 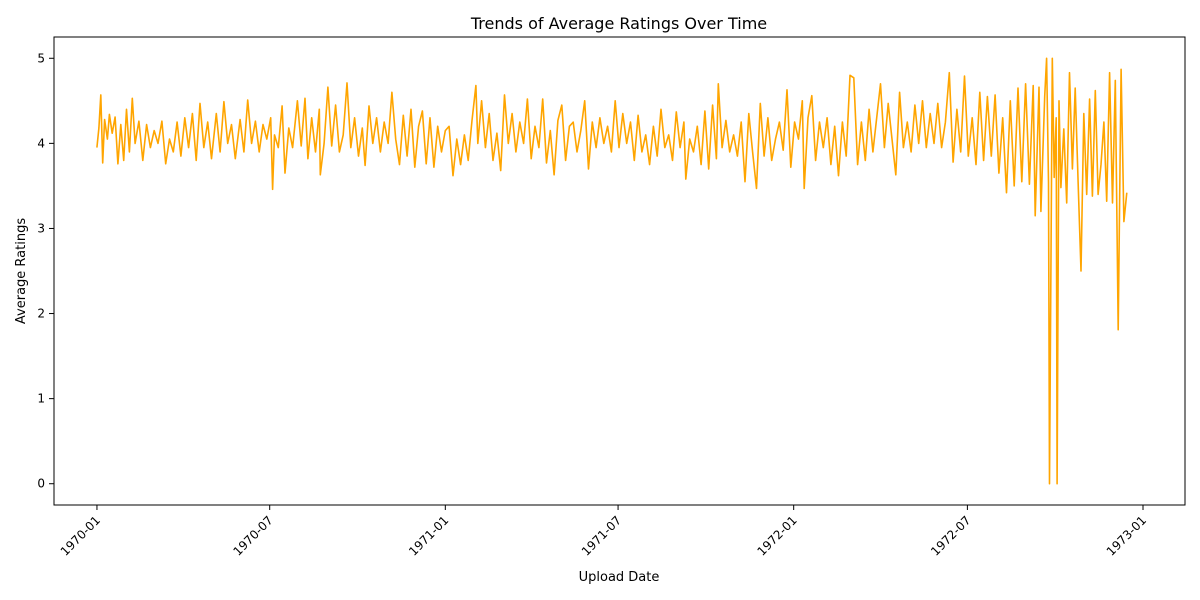 What do you see at coordinates (41, 143) in the screenshot?
I see `y-tick-label: 4` at bounding box center [41, 143].